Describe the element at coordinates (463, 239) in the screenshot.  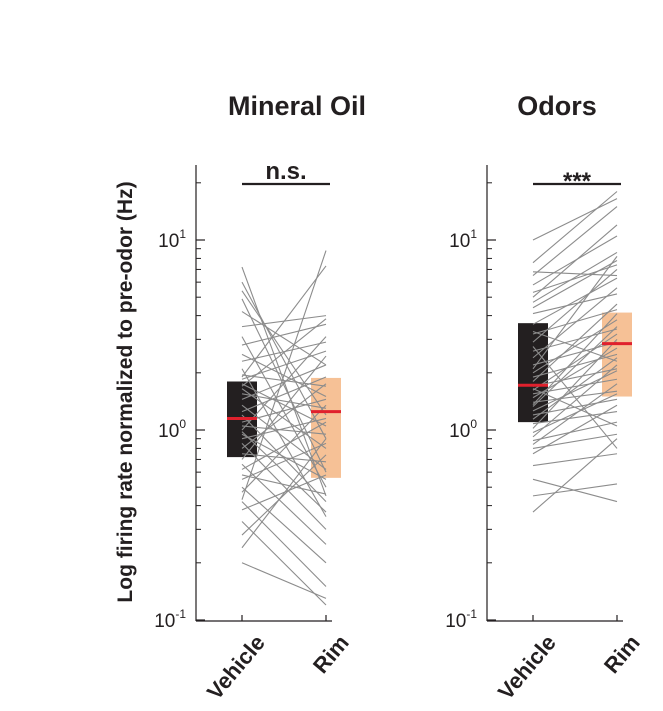
I see `panel1-tick-label-2: 10¹` at that location.